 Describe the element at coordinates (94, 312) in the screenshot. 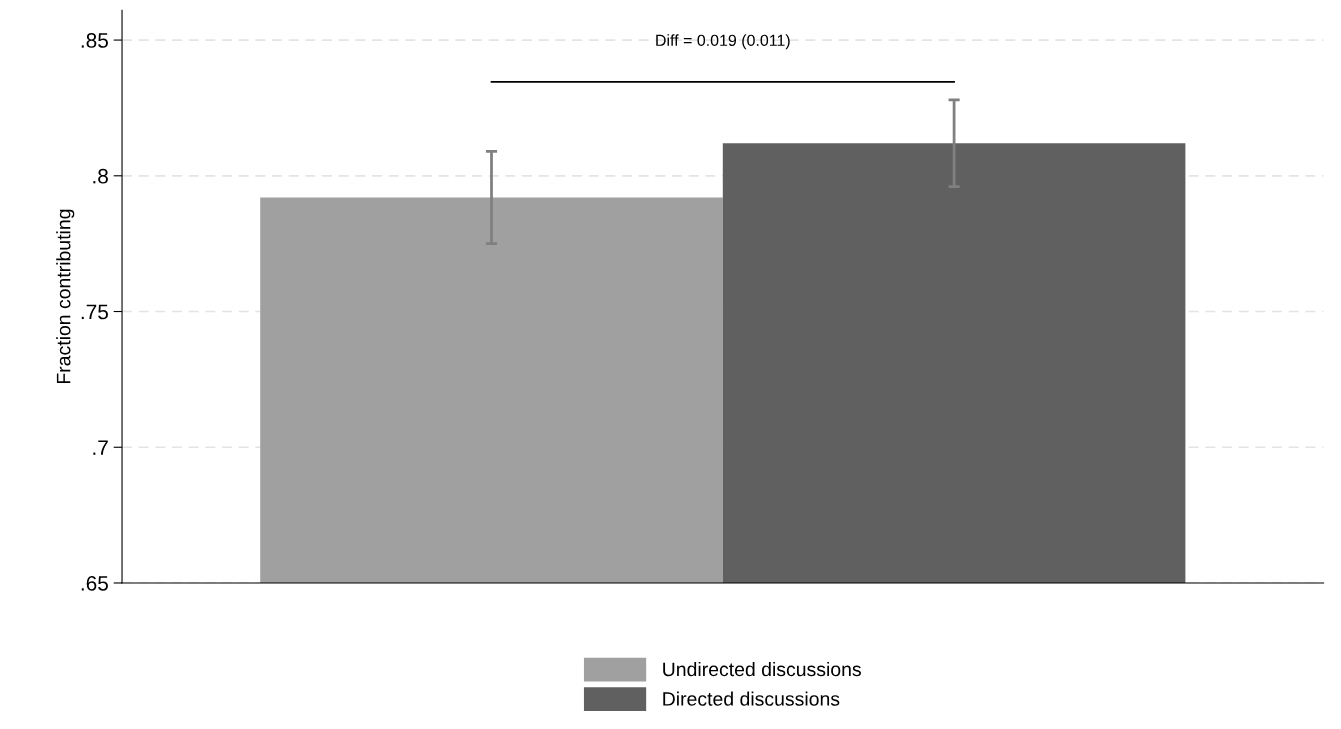

I see `y-tick-label: .75` at that location.